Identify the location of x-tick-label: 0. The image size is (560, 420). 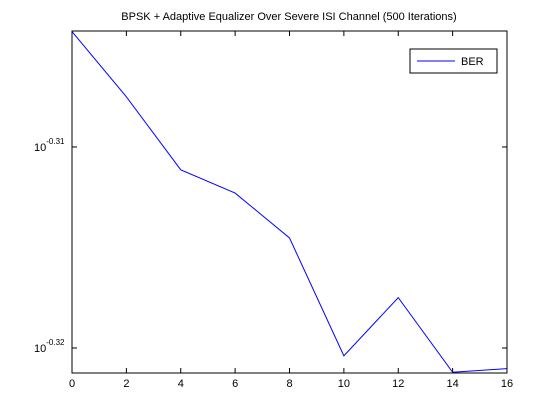
(72, 384).